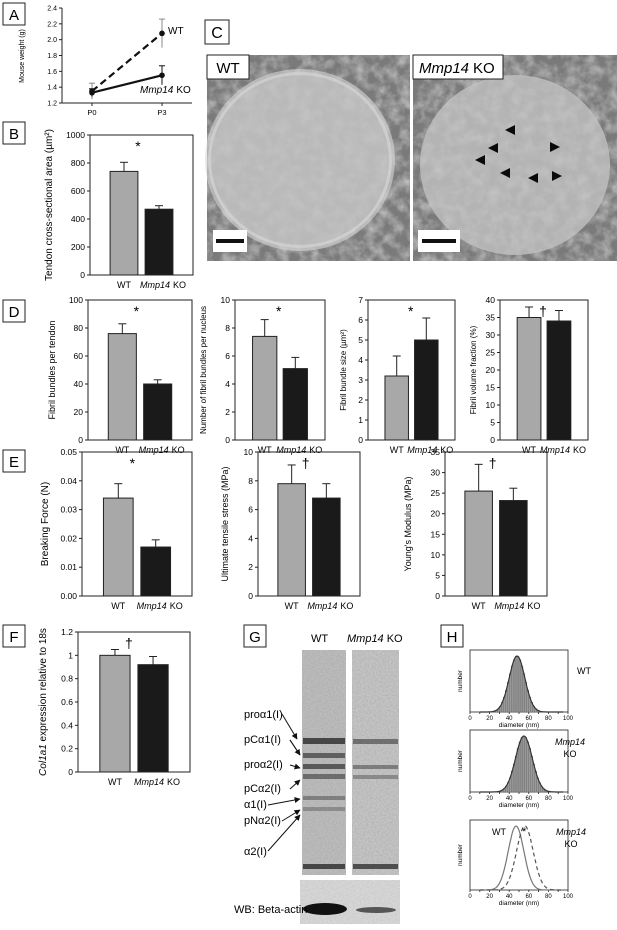 This screenshot has height=930, width=617. I want to click on panel-e-box, so click(14, 461).